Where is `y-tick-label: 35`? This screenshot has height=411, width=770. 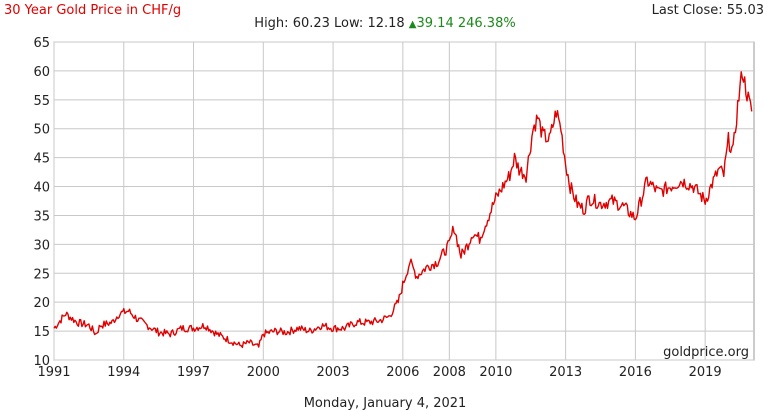
y-tick-label: 35 is located at coordinates (41, 216).